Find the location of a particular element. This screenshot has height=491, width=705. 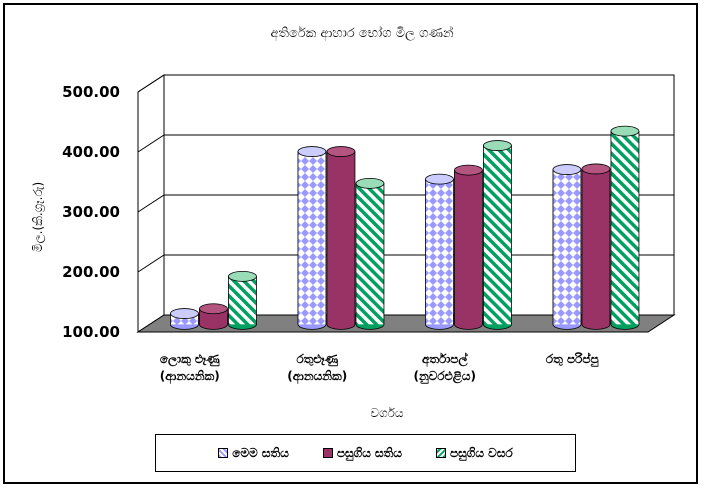

legend-label-last-week: පසුගිය සතිය is located at coordinates (369, 452).